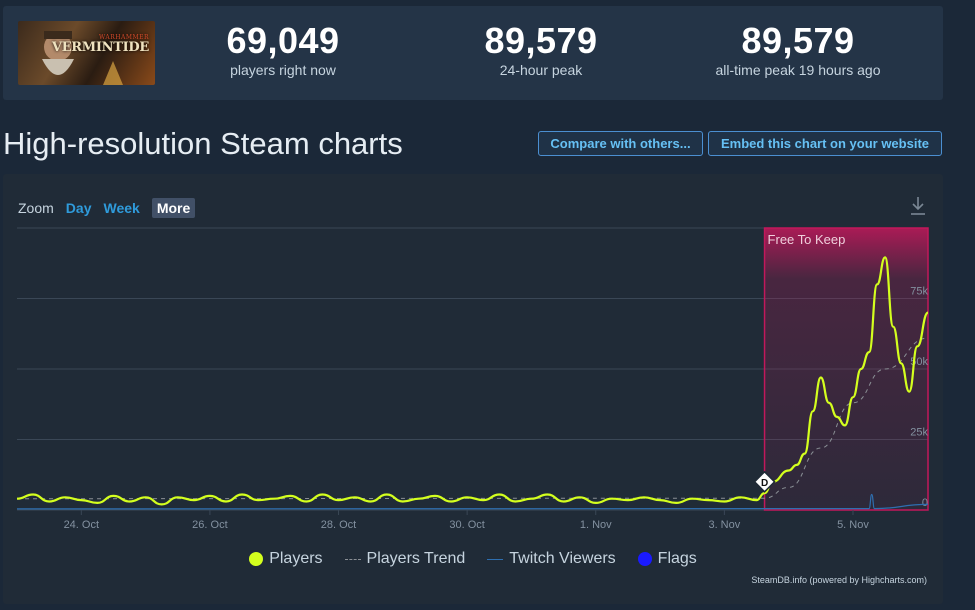 The height and width of the screenshot is (610, 975). What do you see at coordinates (472, 501) in the screenshot?
I see `series-twitch-viewers` at bounding box center [472, 501].